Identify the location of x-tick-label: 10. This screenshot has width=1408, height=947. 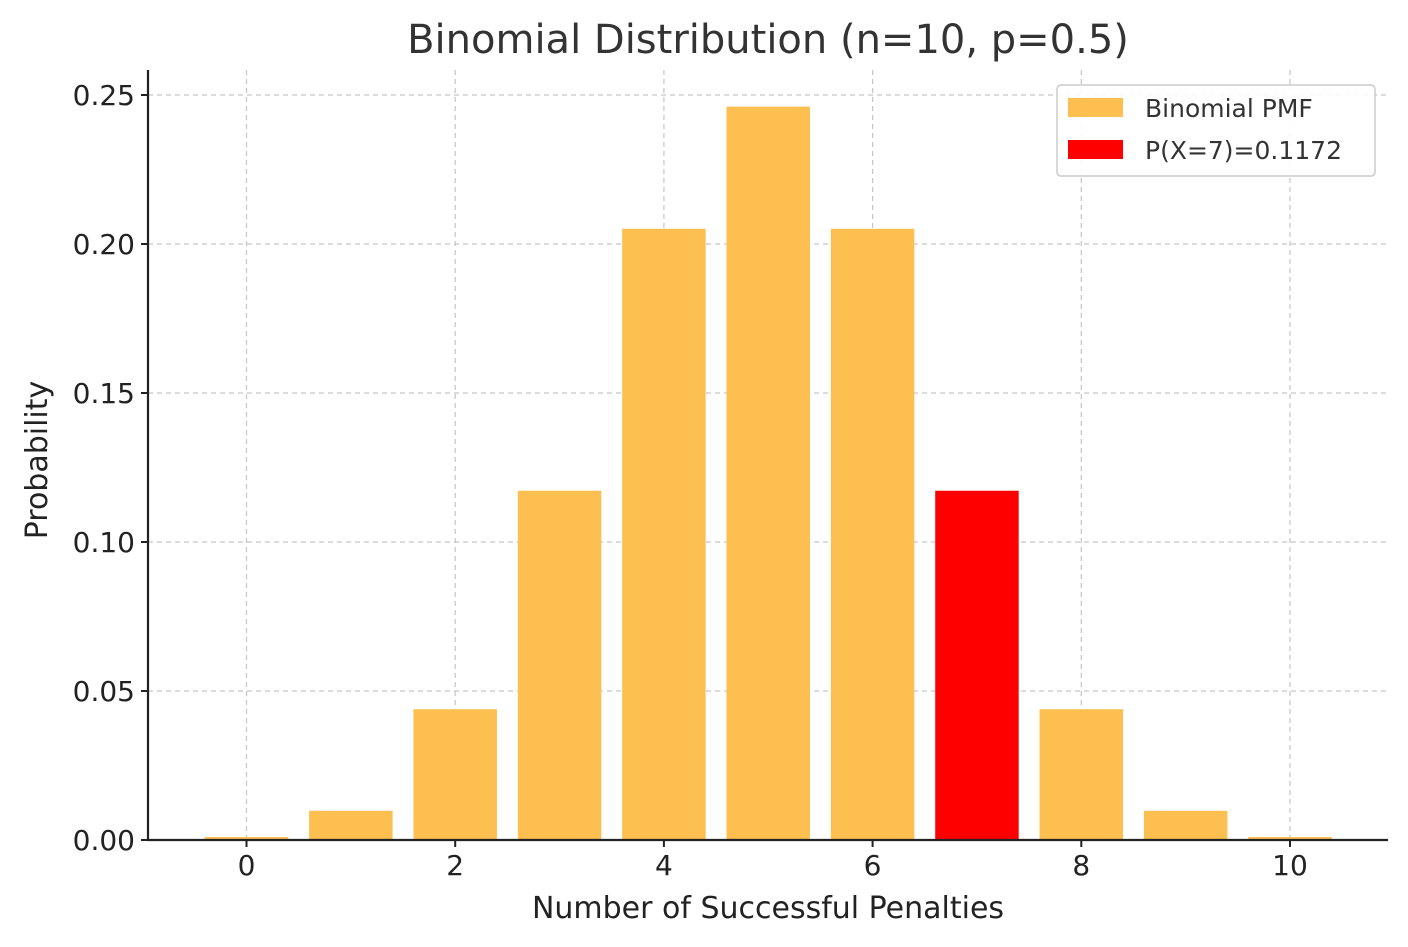
(1290, 865).